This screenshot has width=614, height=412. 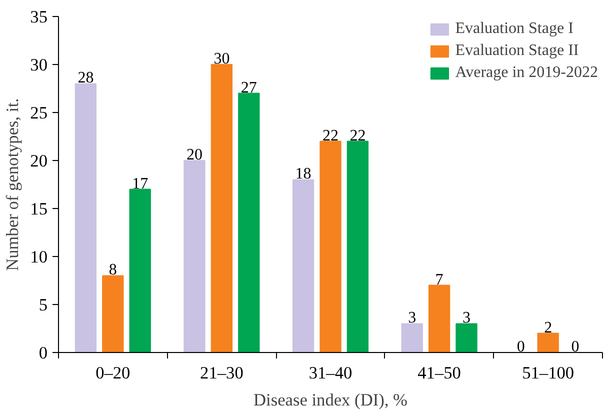 I want to click on y-tick-label: 30, so click(x=39, y=65).